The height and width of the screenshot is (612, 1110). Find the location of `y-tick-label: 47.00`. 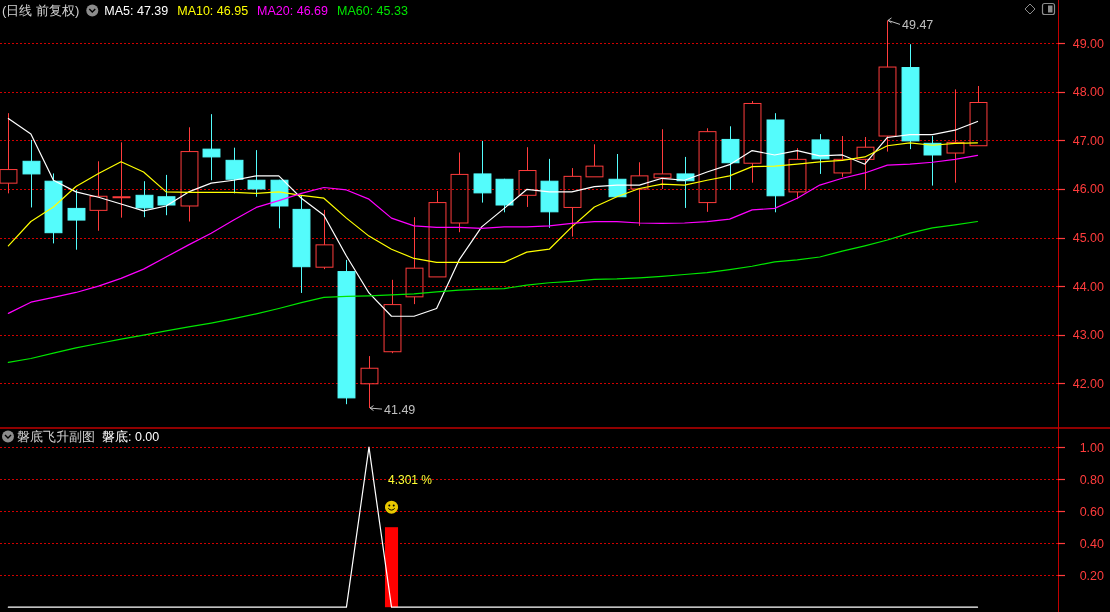

y-tick-label: 47.00 is located at coordinates (1088, 140).